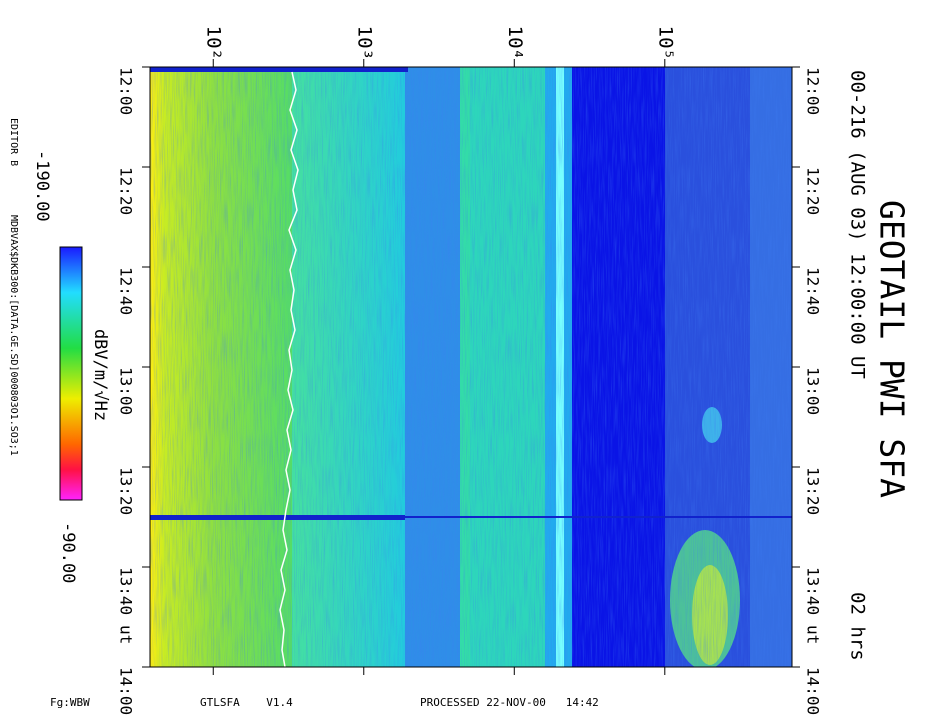 The image size is (945, 720). Describe the element at coordinates (214, 43) in the screenshot. I see `x-tick-label: 10²` at that location.